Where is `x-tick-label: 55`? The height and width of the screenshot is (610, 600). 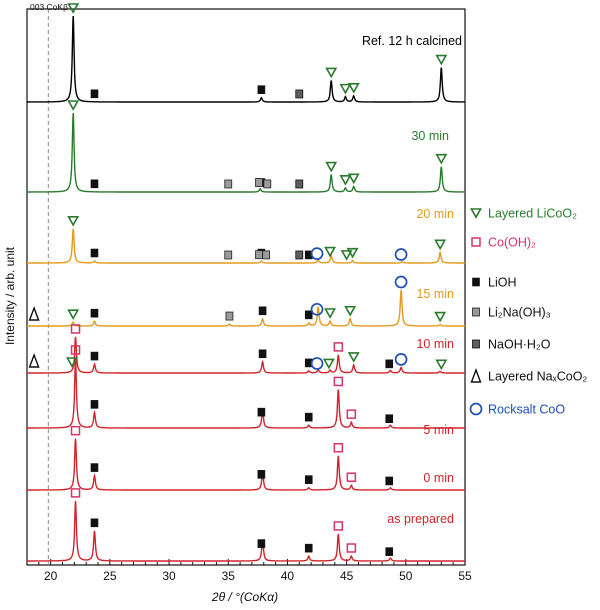 x-tick-label: 55 is located at coordinates (465, 576).